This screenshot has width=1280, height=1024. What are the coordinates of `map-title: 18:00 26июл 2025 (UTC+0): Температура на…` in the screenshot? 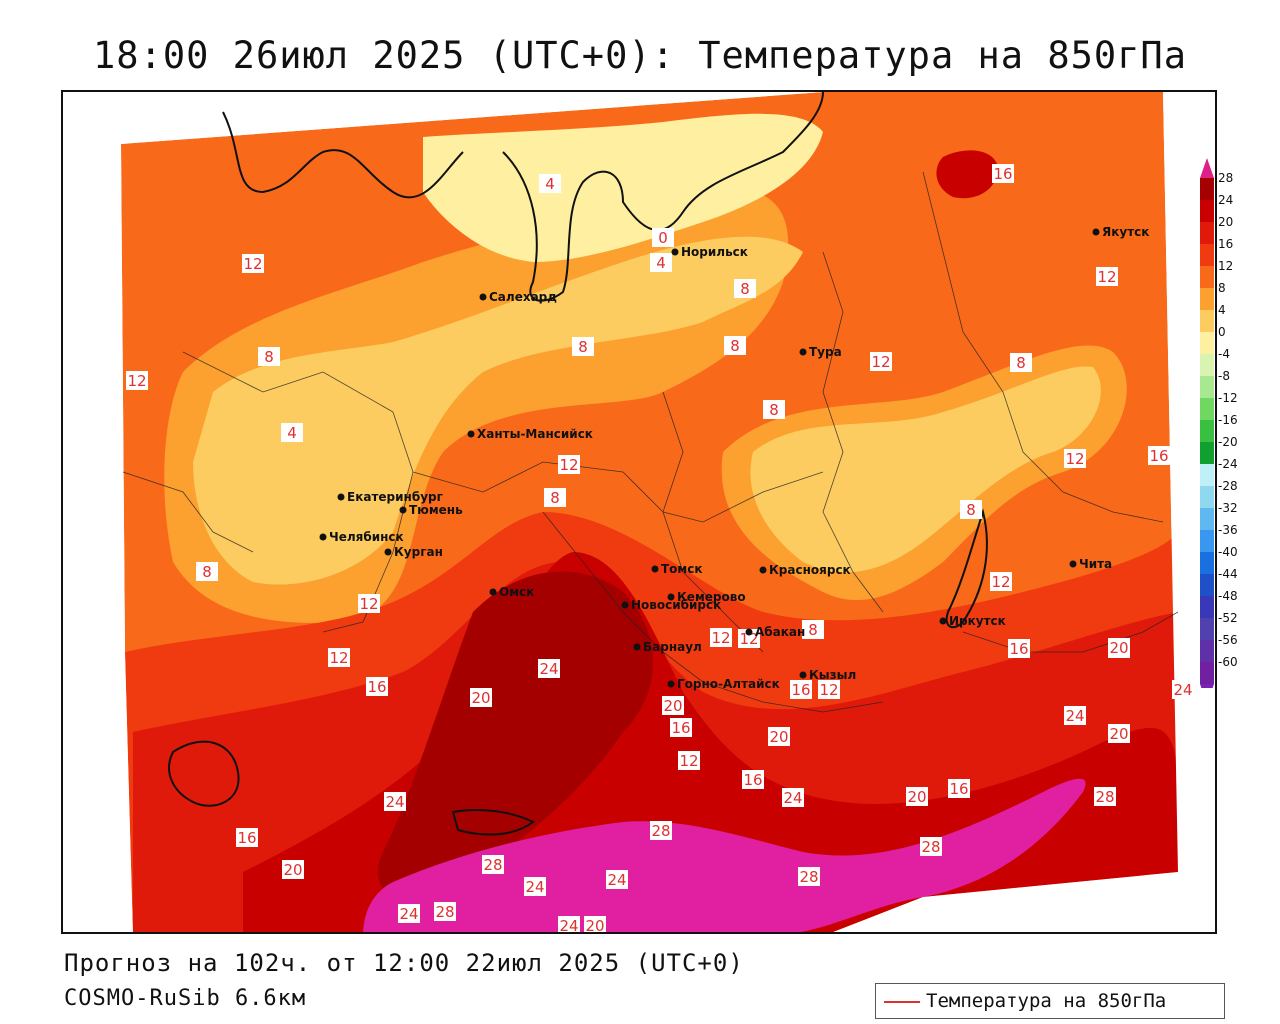 It's located at (640, 55).